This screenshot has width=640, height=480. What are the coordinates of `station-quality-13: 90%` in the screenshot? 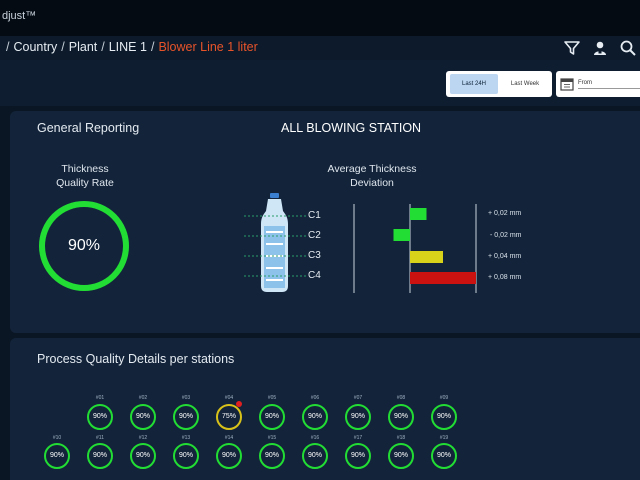 It's located at (186, 456).